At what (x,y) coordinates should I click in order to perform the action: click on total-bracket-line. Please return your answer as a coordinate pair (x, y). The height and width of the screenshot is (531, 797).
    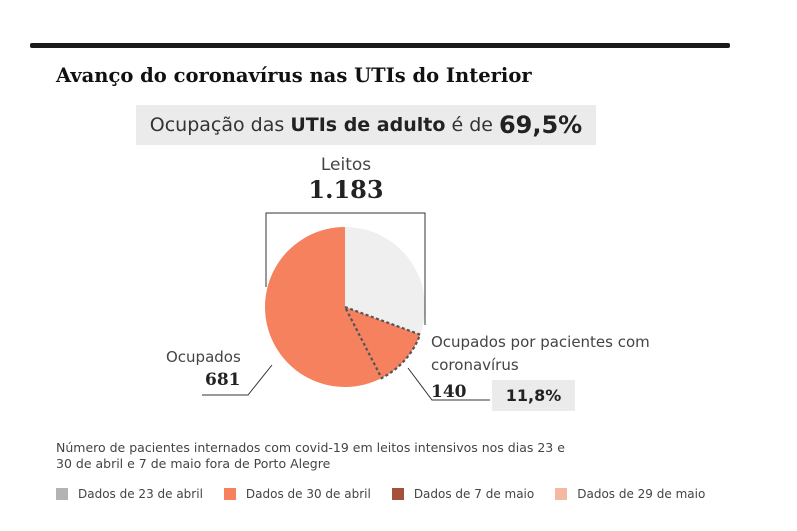
    Looking at the image, I should click on (345, 268).